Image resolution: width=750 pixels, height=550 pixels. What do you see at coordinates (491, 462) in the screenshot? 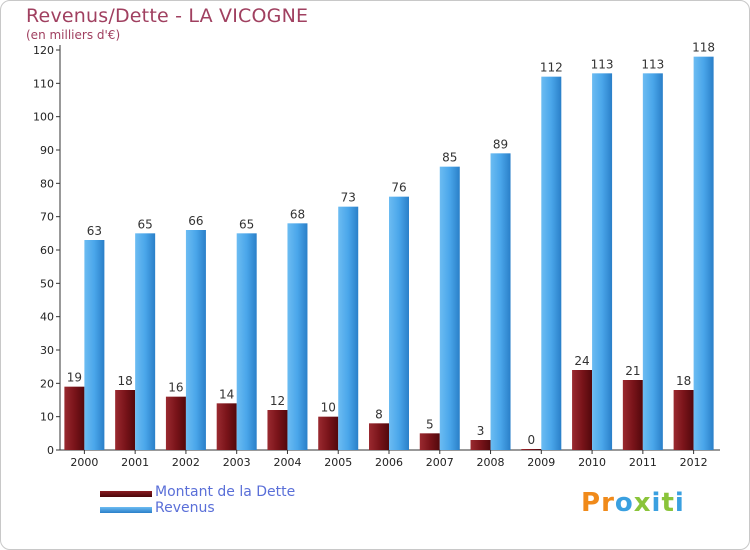
I see `x-tick-label: 2008` at bounding box center [491, 462].